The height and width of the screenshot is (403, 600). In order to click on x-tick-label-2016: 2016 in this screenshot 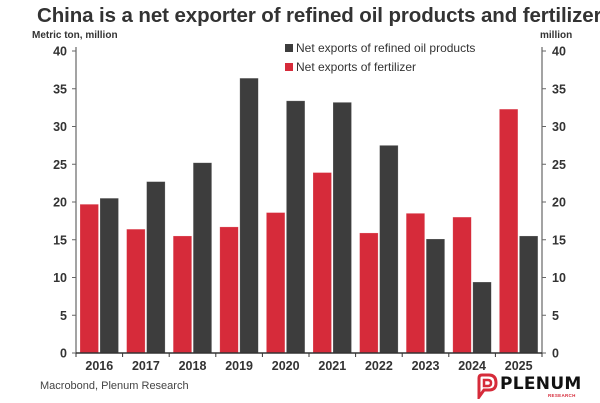, I will do `click(99, 366)`.